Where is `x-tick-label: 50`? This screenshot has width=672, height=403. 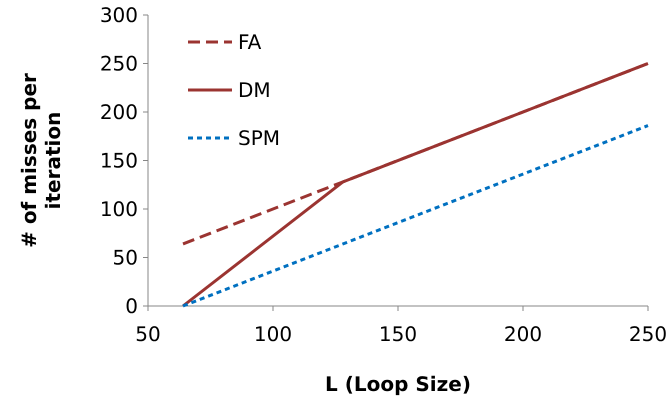
x-tick-label: 50 is located at coordinates (148, 334).